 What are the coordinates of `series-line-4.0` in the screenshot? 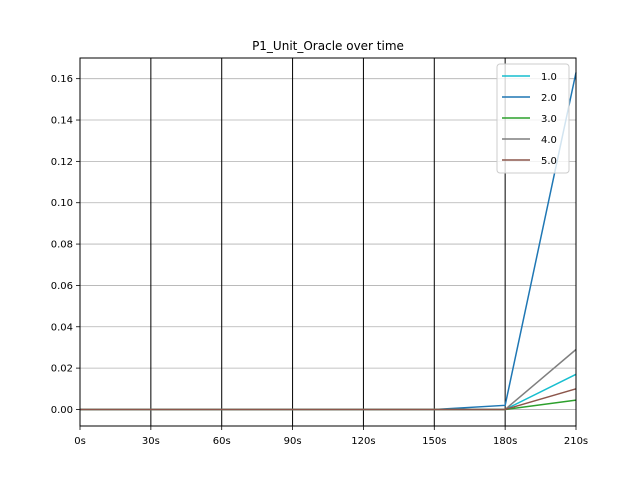 It's located at (328, 379).